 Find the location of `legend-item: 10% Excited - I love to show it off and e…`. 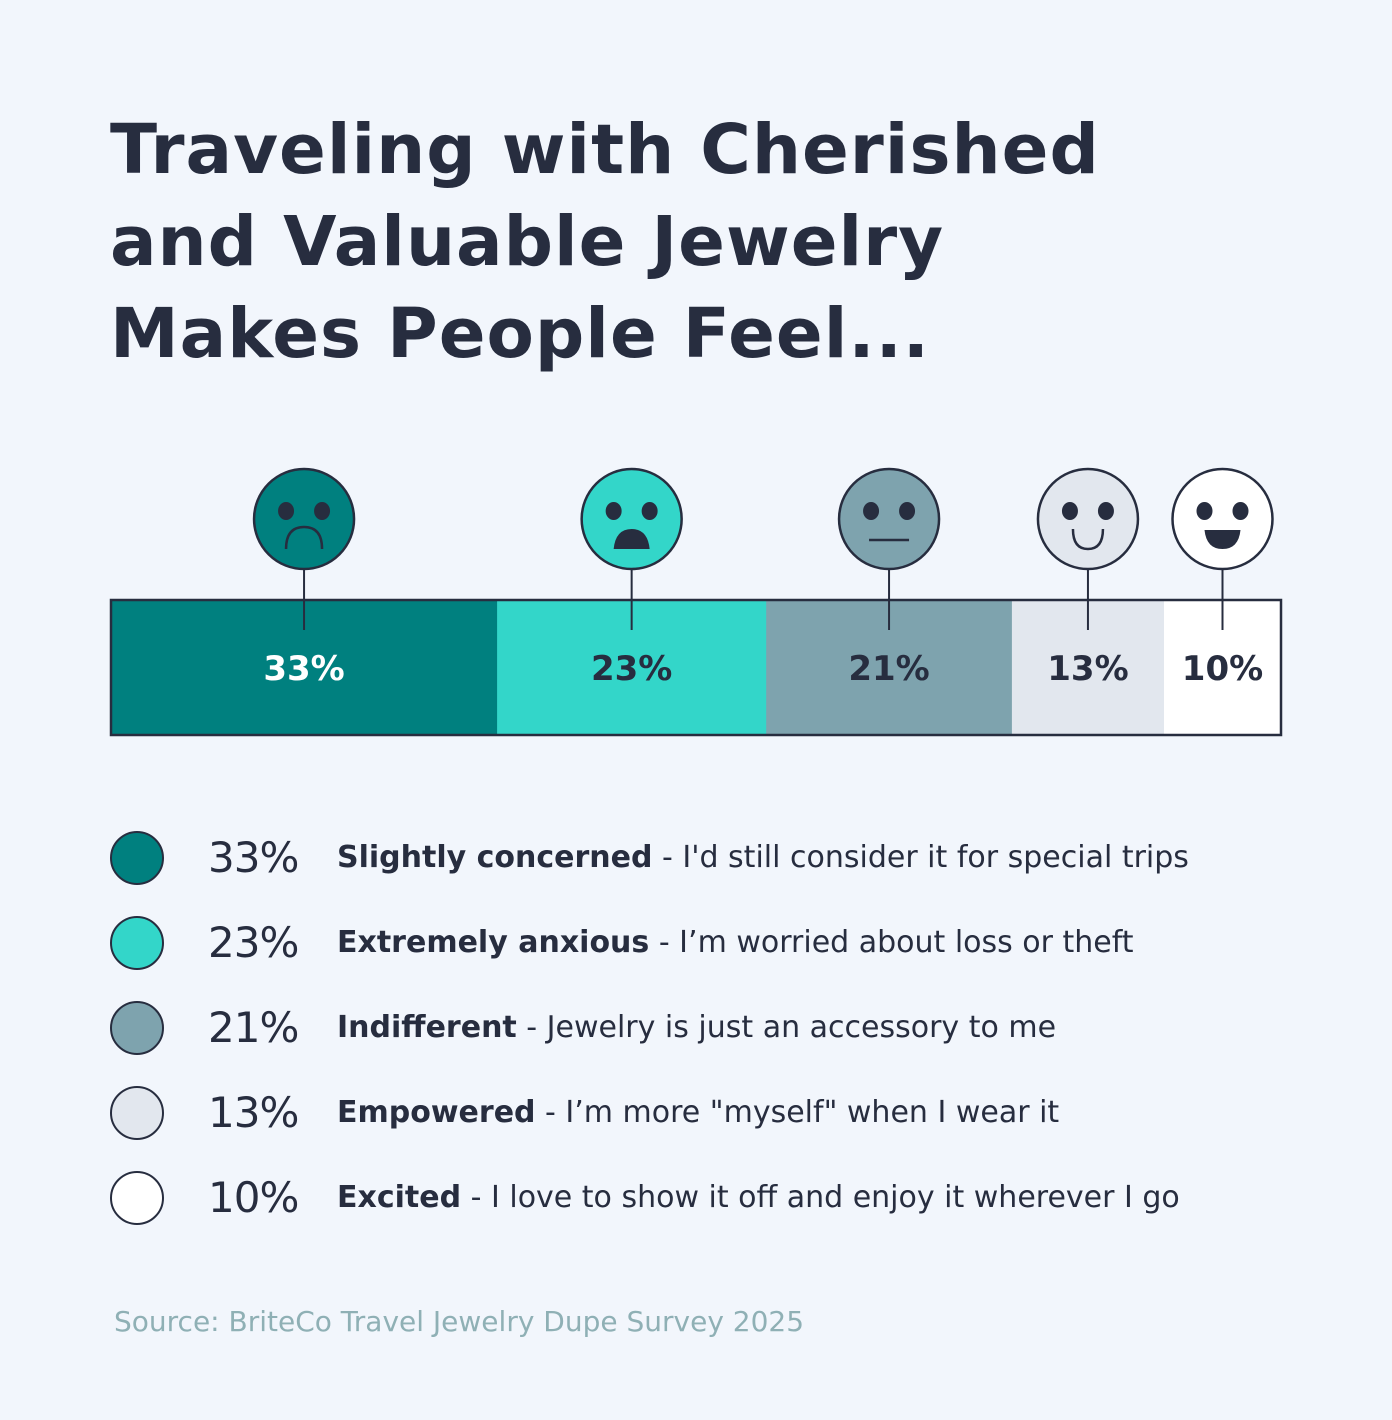

legend-item: 10% Excited - I love to show it off and e… is located at coordinates (730, 1200).